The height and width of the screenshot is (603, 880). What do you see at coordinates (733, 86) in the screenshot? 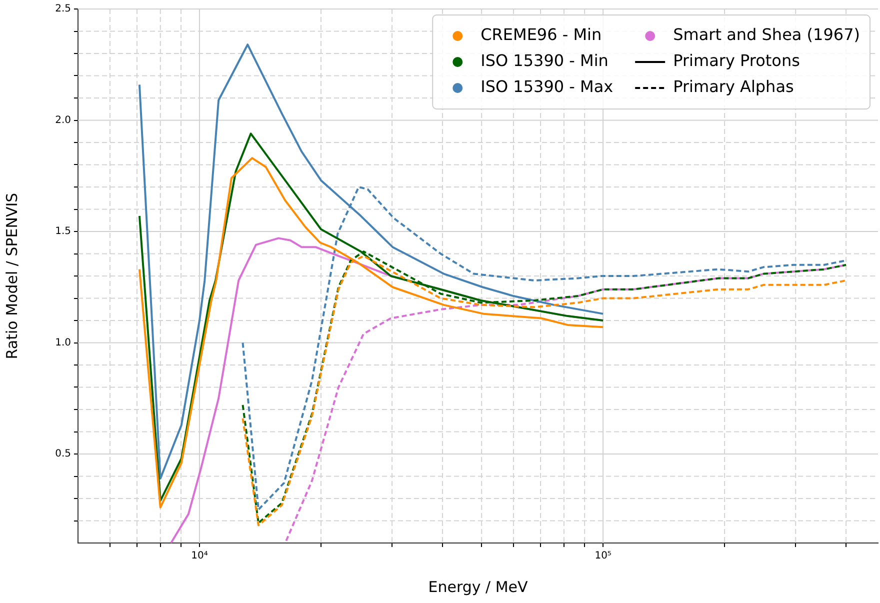
I see `legend-label: Primary Alphas` at bounding box center [733, 86].